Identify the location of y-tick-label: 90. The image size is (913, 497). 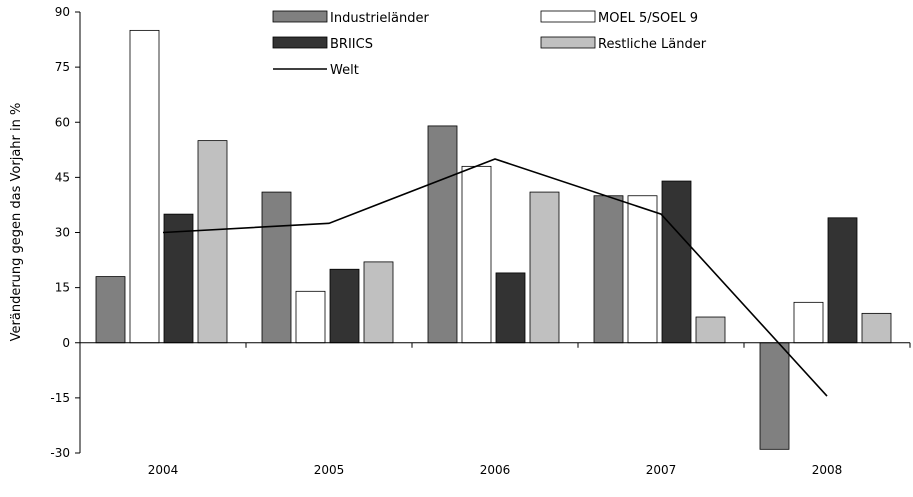
(62, 12).